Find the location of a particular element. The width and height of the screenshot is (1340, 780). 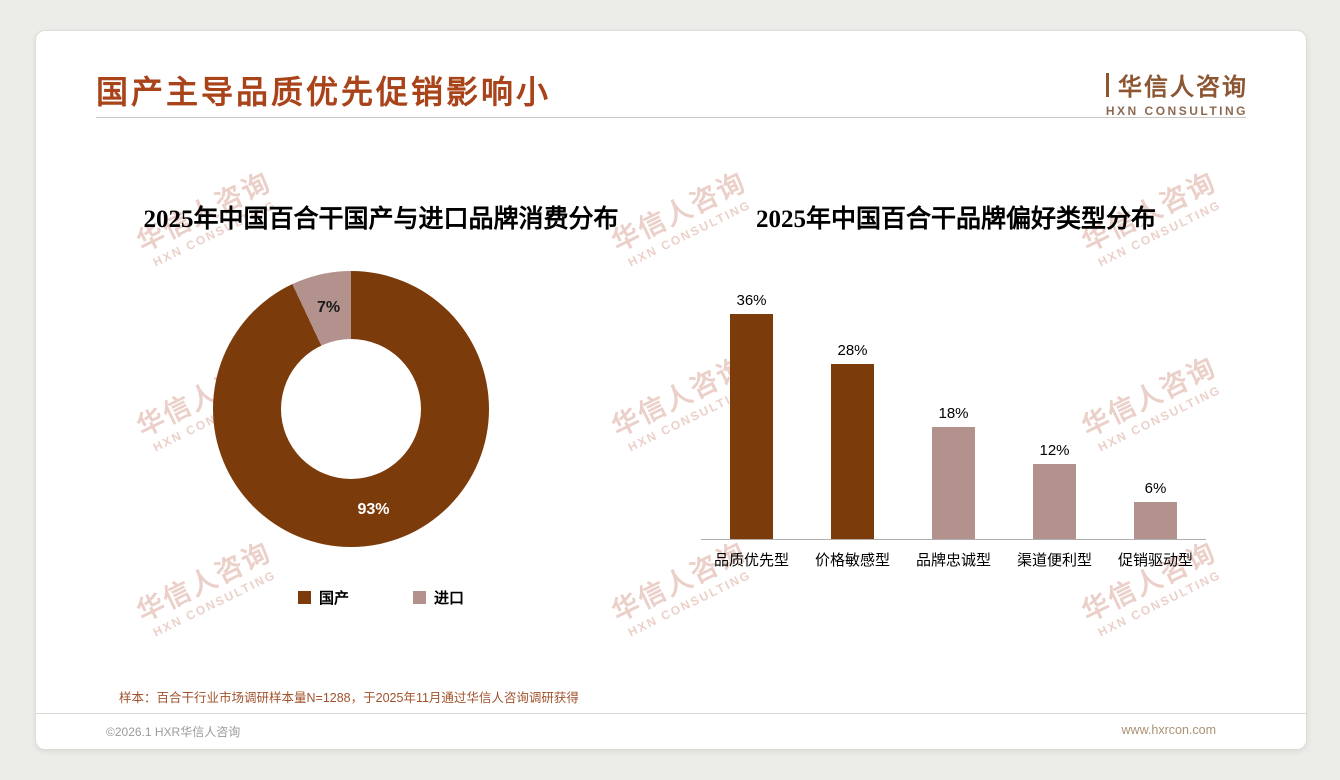

bar-category-label: 价格敏感型 is located at coordinates (852, 560).